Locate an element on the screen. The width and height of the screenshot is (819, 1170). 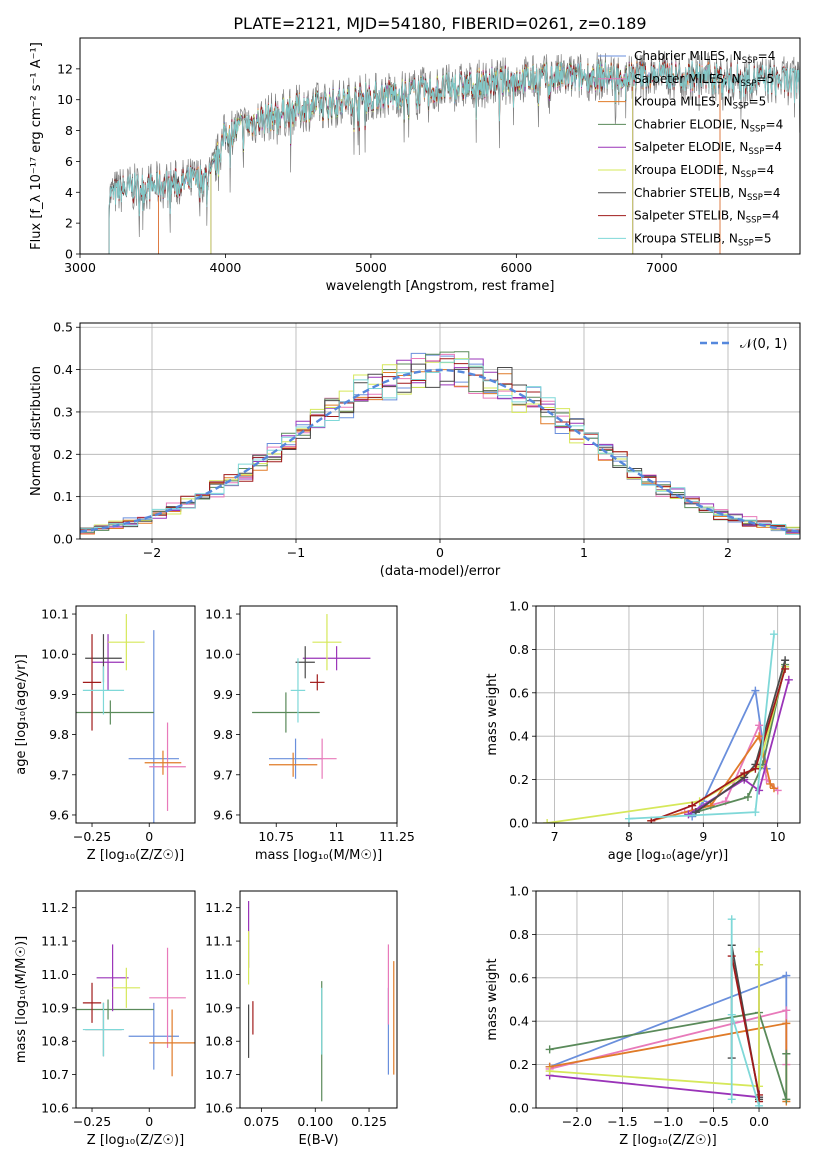
x-axis-label: wavelength [Angstrom, rest frame] is located at coordinates (440, 286).